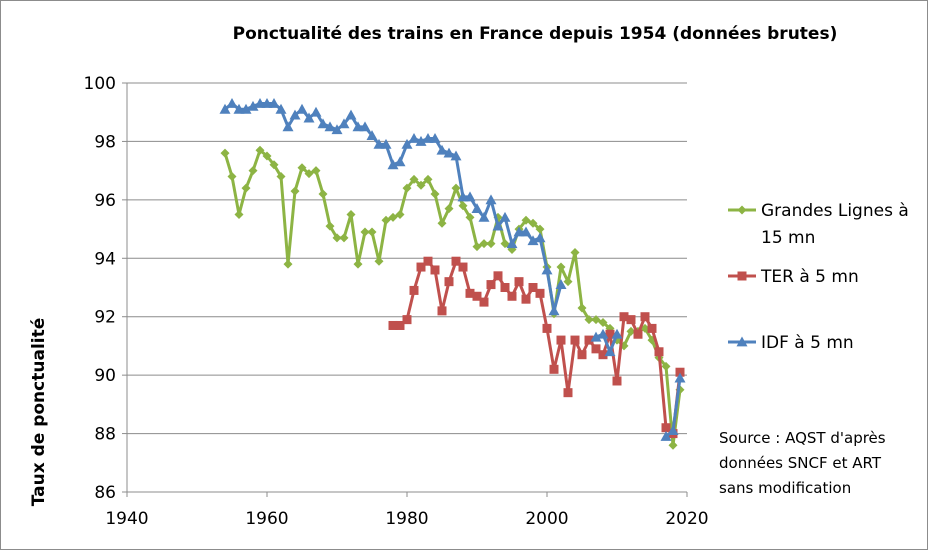  Describe the element at coordinates (546, 519) in the screenshot. I see `x-tick-label: 2000` at that location.